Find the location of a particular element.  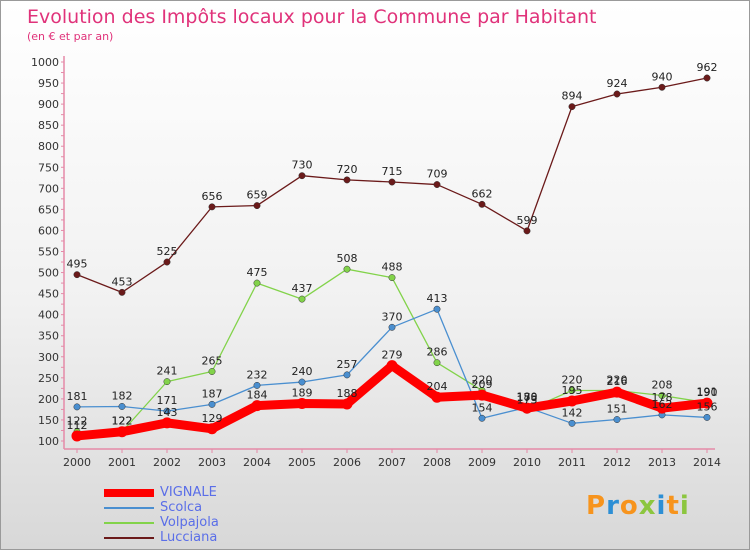

x-tick-label: 2012 is located at coordinates (617, 462).